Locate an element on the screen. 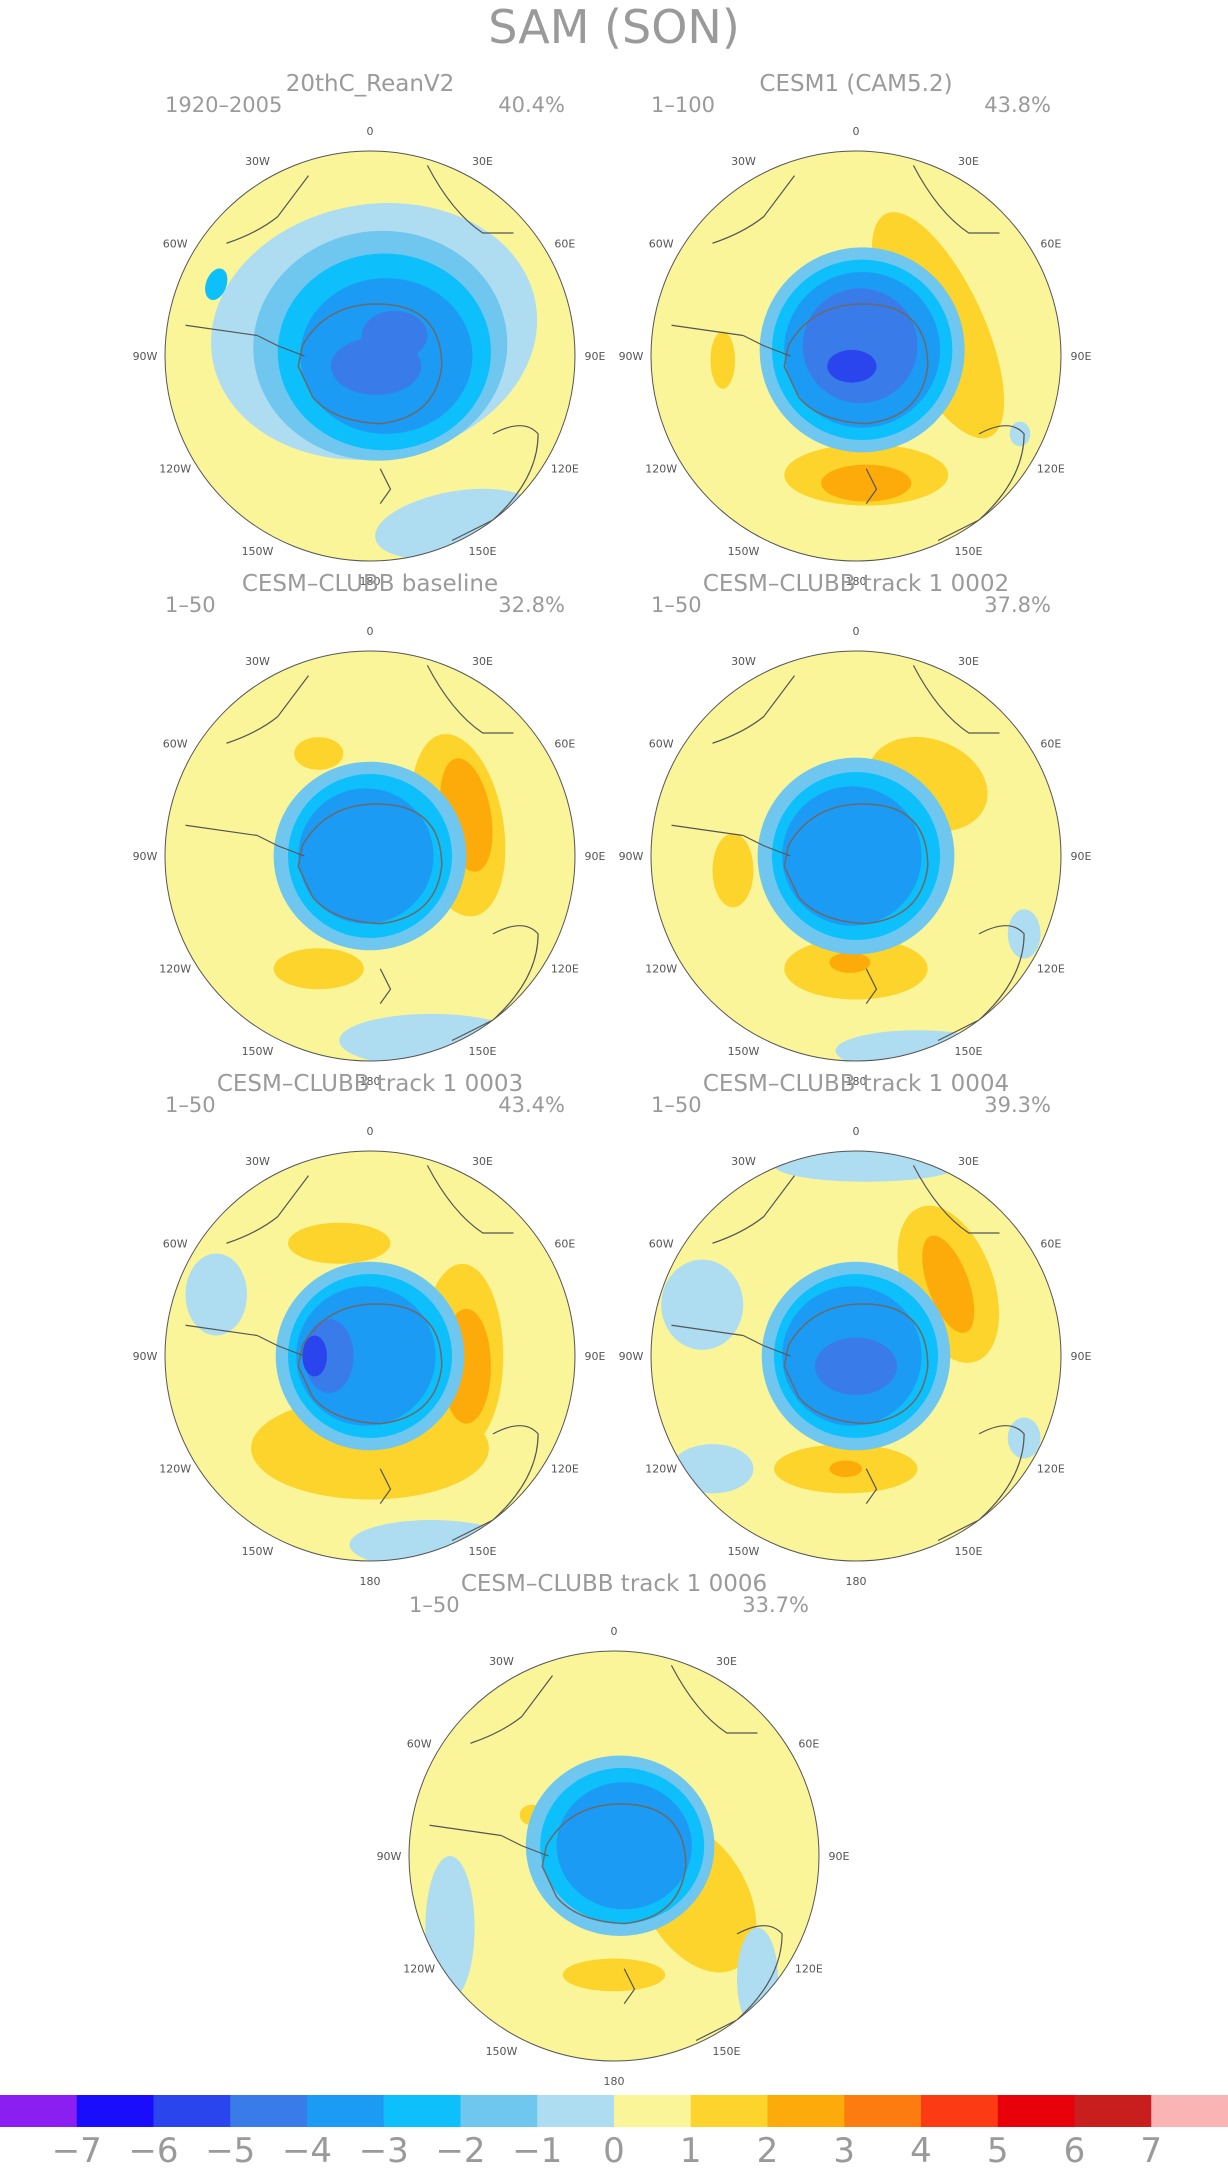 Image resolution: width=1228 pixels, height=2168 pixels. panel-variance-pct: 32.8% is located at coordinates (531, 605).